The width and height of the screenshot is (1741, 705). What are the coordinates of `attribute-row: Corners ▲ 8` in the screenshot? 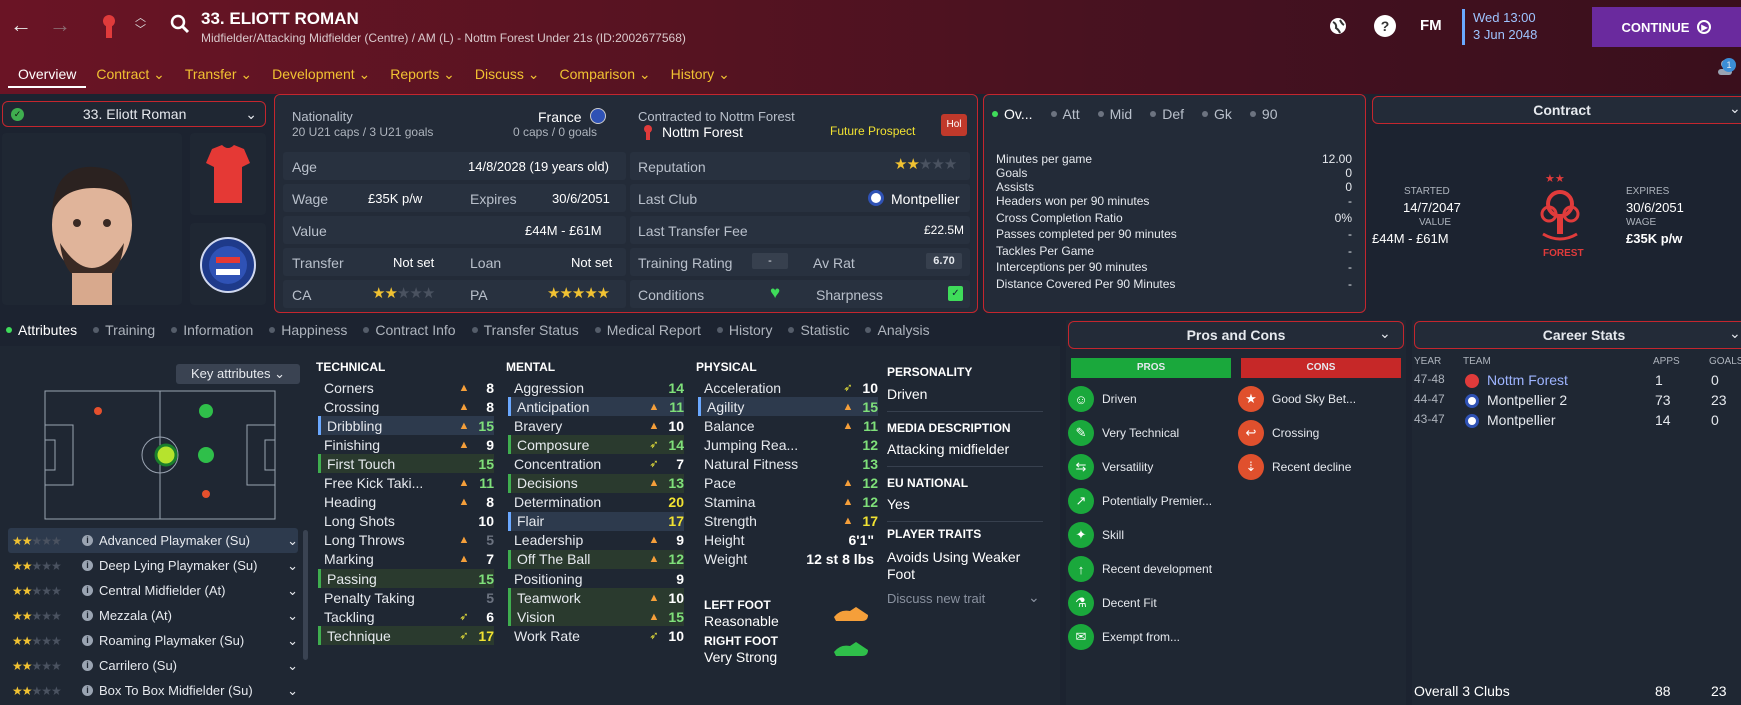 It's located at (406, 387).